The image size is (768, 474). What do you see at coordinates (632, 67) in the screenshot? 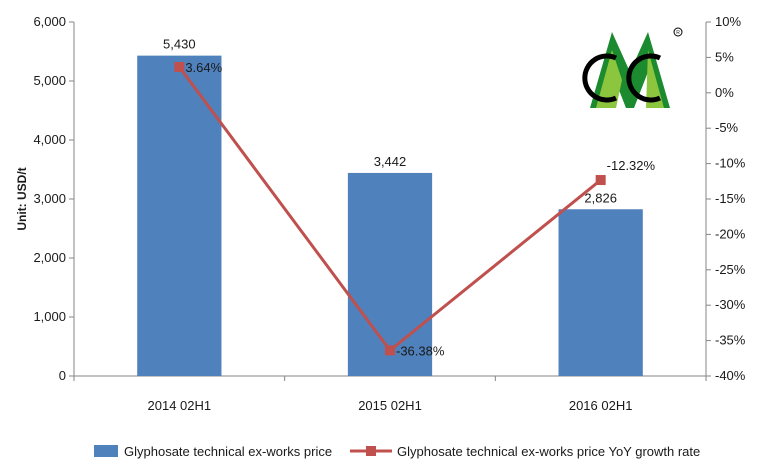
I see `cmc-logo: R` at bounding box center [632, 67].